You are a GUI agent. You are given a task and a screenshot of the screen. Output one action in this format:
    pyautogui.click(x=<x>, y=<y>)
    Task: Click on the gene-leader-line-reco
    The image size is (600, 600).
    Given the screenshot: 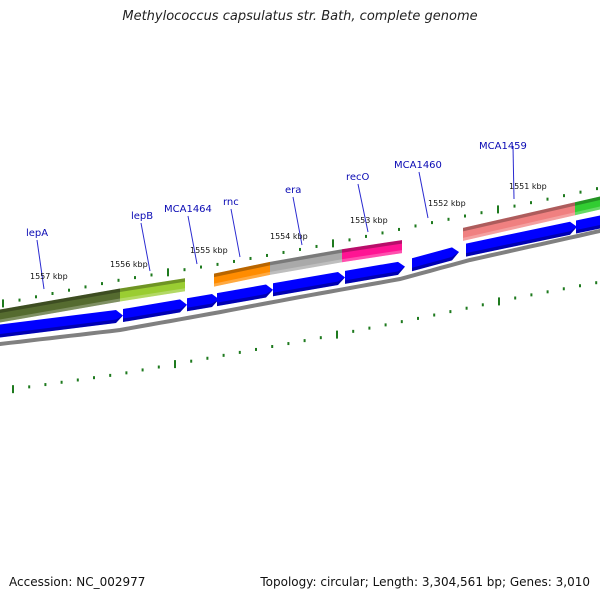 What is the action you would take?
    pyautogui.click(x=363, y=208)
    